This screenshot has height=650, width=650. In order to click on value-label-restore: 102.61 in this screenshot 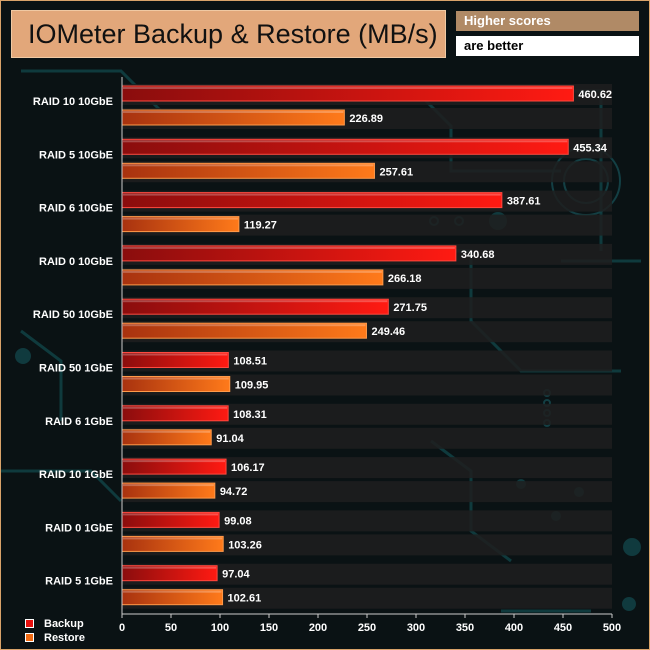, I will do `click(245, 599)`.